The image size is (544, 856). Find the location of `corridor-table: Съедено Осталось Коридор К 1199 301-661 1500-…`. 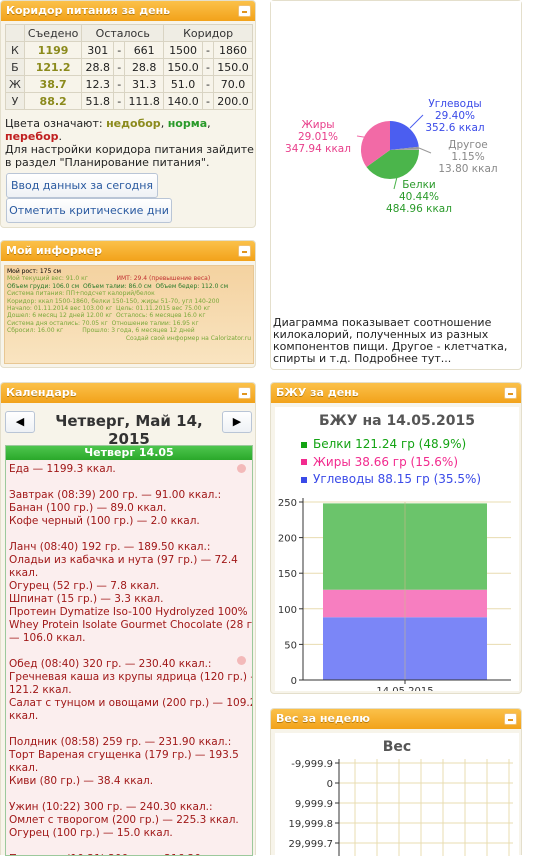

corridor-table: Съедено Осталось Коридор К 1199 301-661 1500-… is located at coordinates (129, 67).